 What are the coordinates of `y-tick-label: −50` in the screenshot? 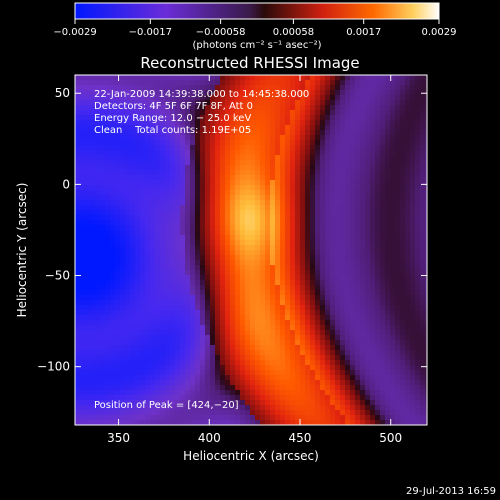 It's located at (57, 276).